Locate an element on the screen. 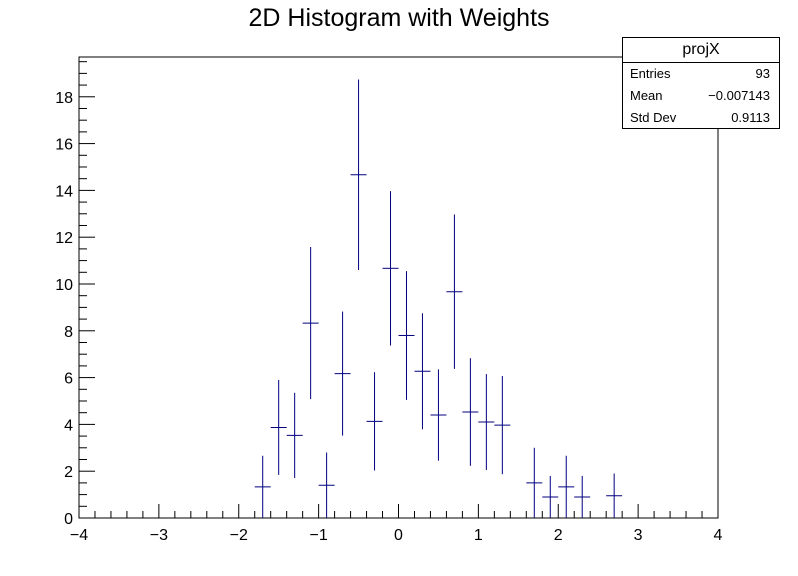 The width and height of the screenshot is (798, 576). stats-label: Entries is located at coordinates (650, 73).